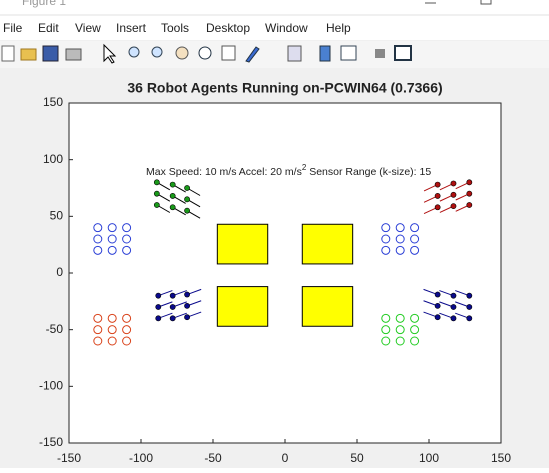  I want to click on x-tick-label: 100, so click(429, 458).